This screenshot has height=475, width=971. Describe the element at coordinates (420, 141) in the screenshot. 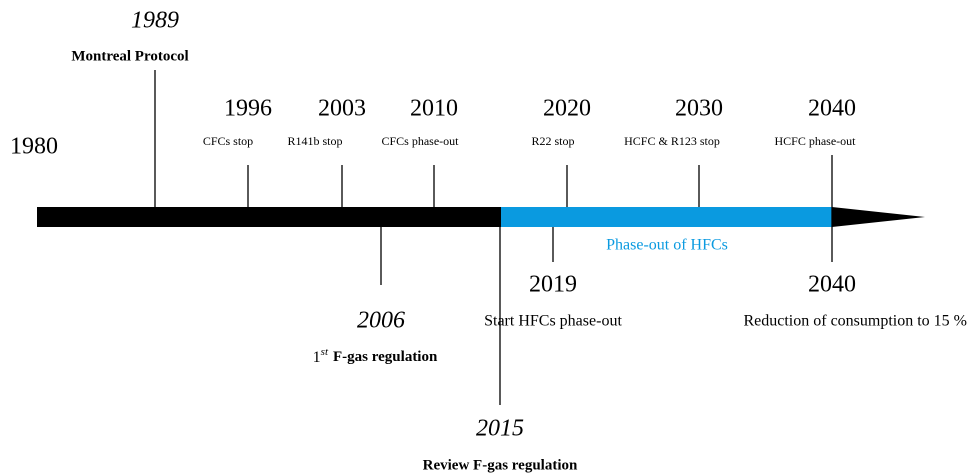

I see `label: CFCs phase-out` at that location.